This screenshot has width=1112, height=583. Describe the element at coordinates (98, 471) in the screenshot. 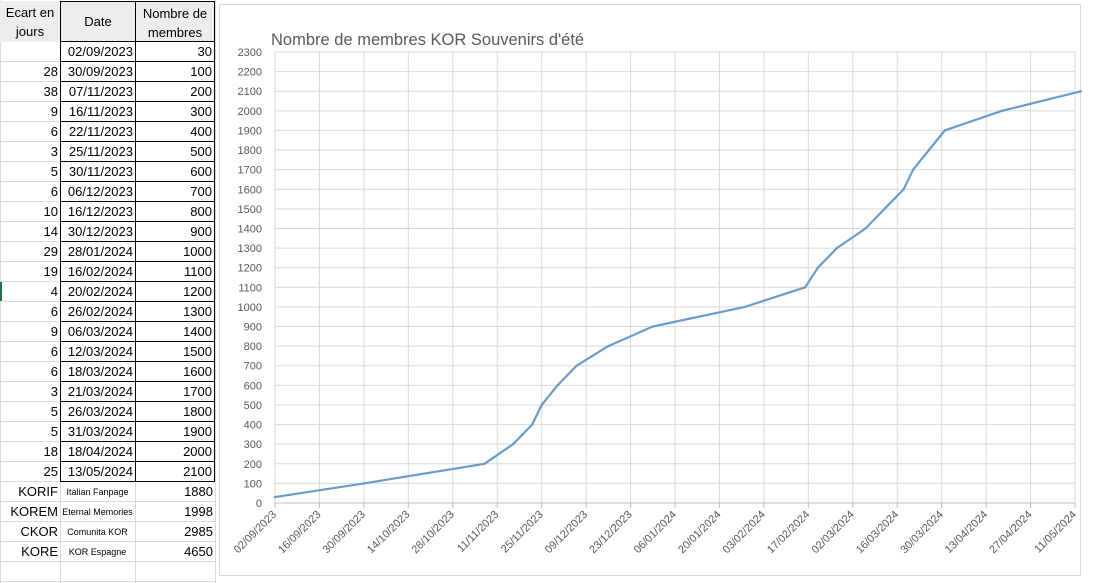

I see `table-cell-date: 13/05/2024` at that location.